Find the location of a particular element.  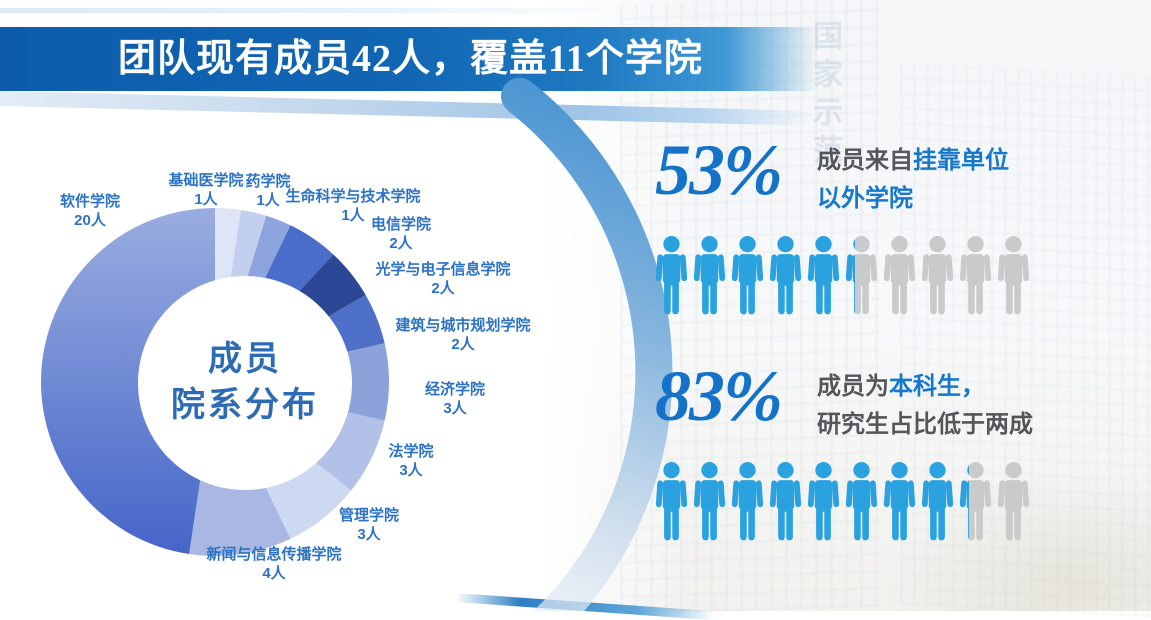

stat-desc-line2: 以外学院 is located at coordinates (913, 199).